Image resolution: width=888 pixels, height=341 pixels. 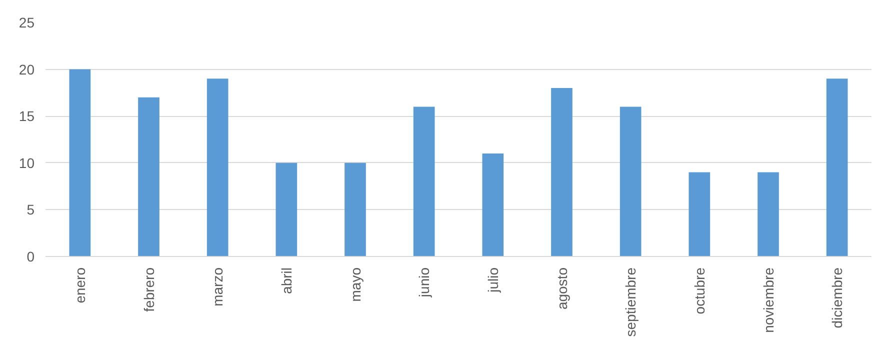 What do you see at coordinates (424, 282) in the screenshot?
I see `x-tick-label: junio` at bounding box center [424, 282].